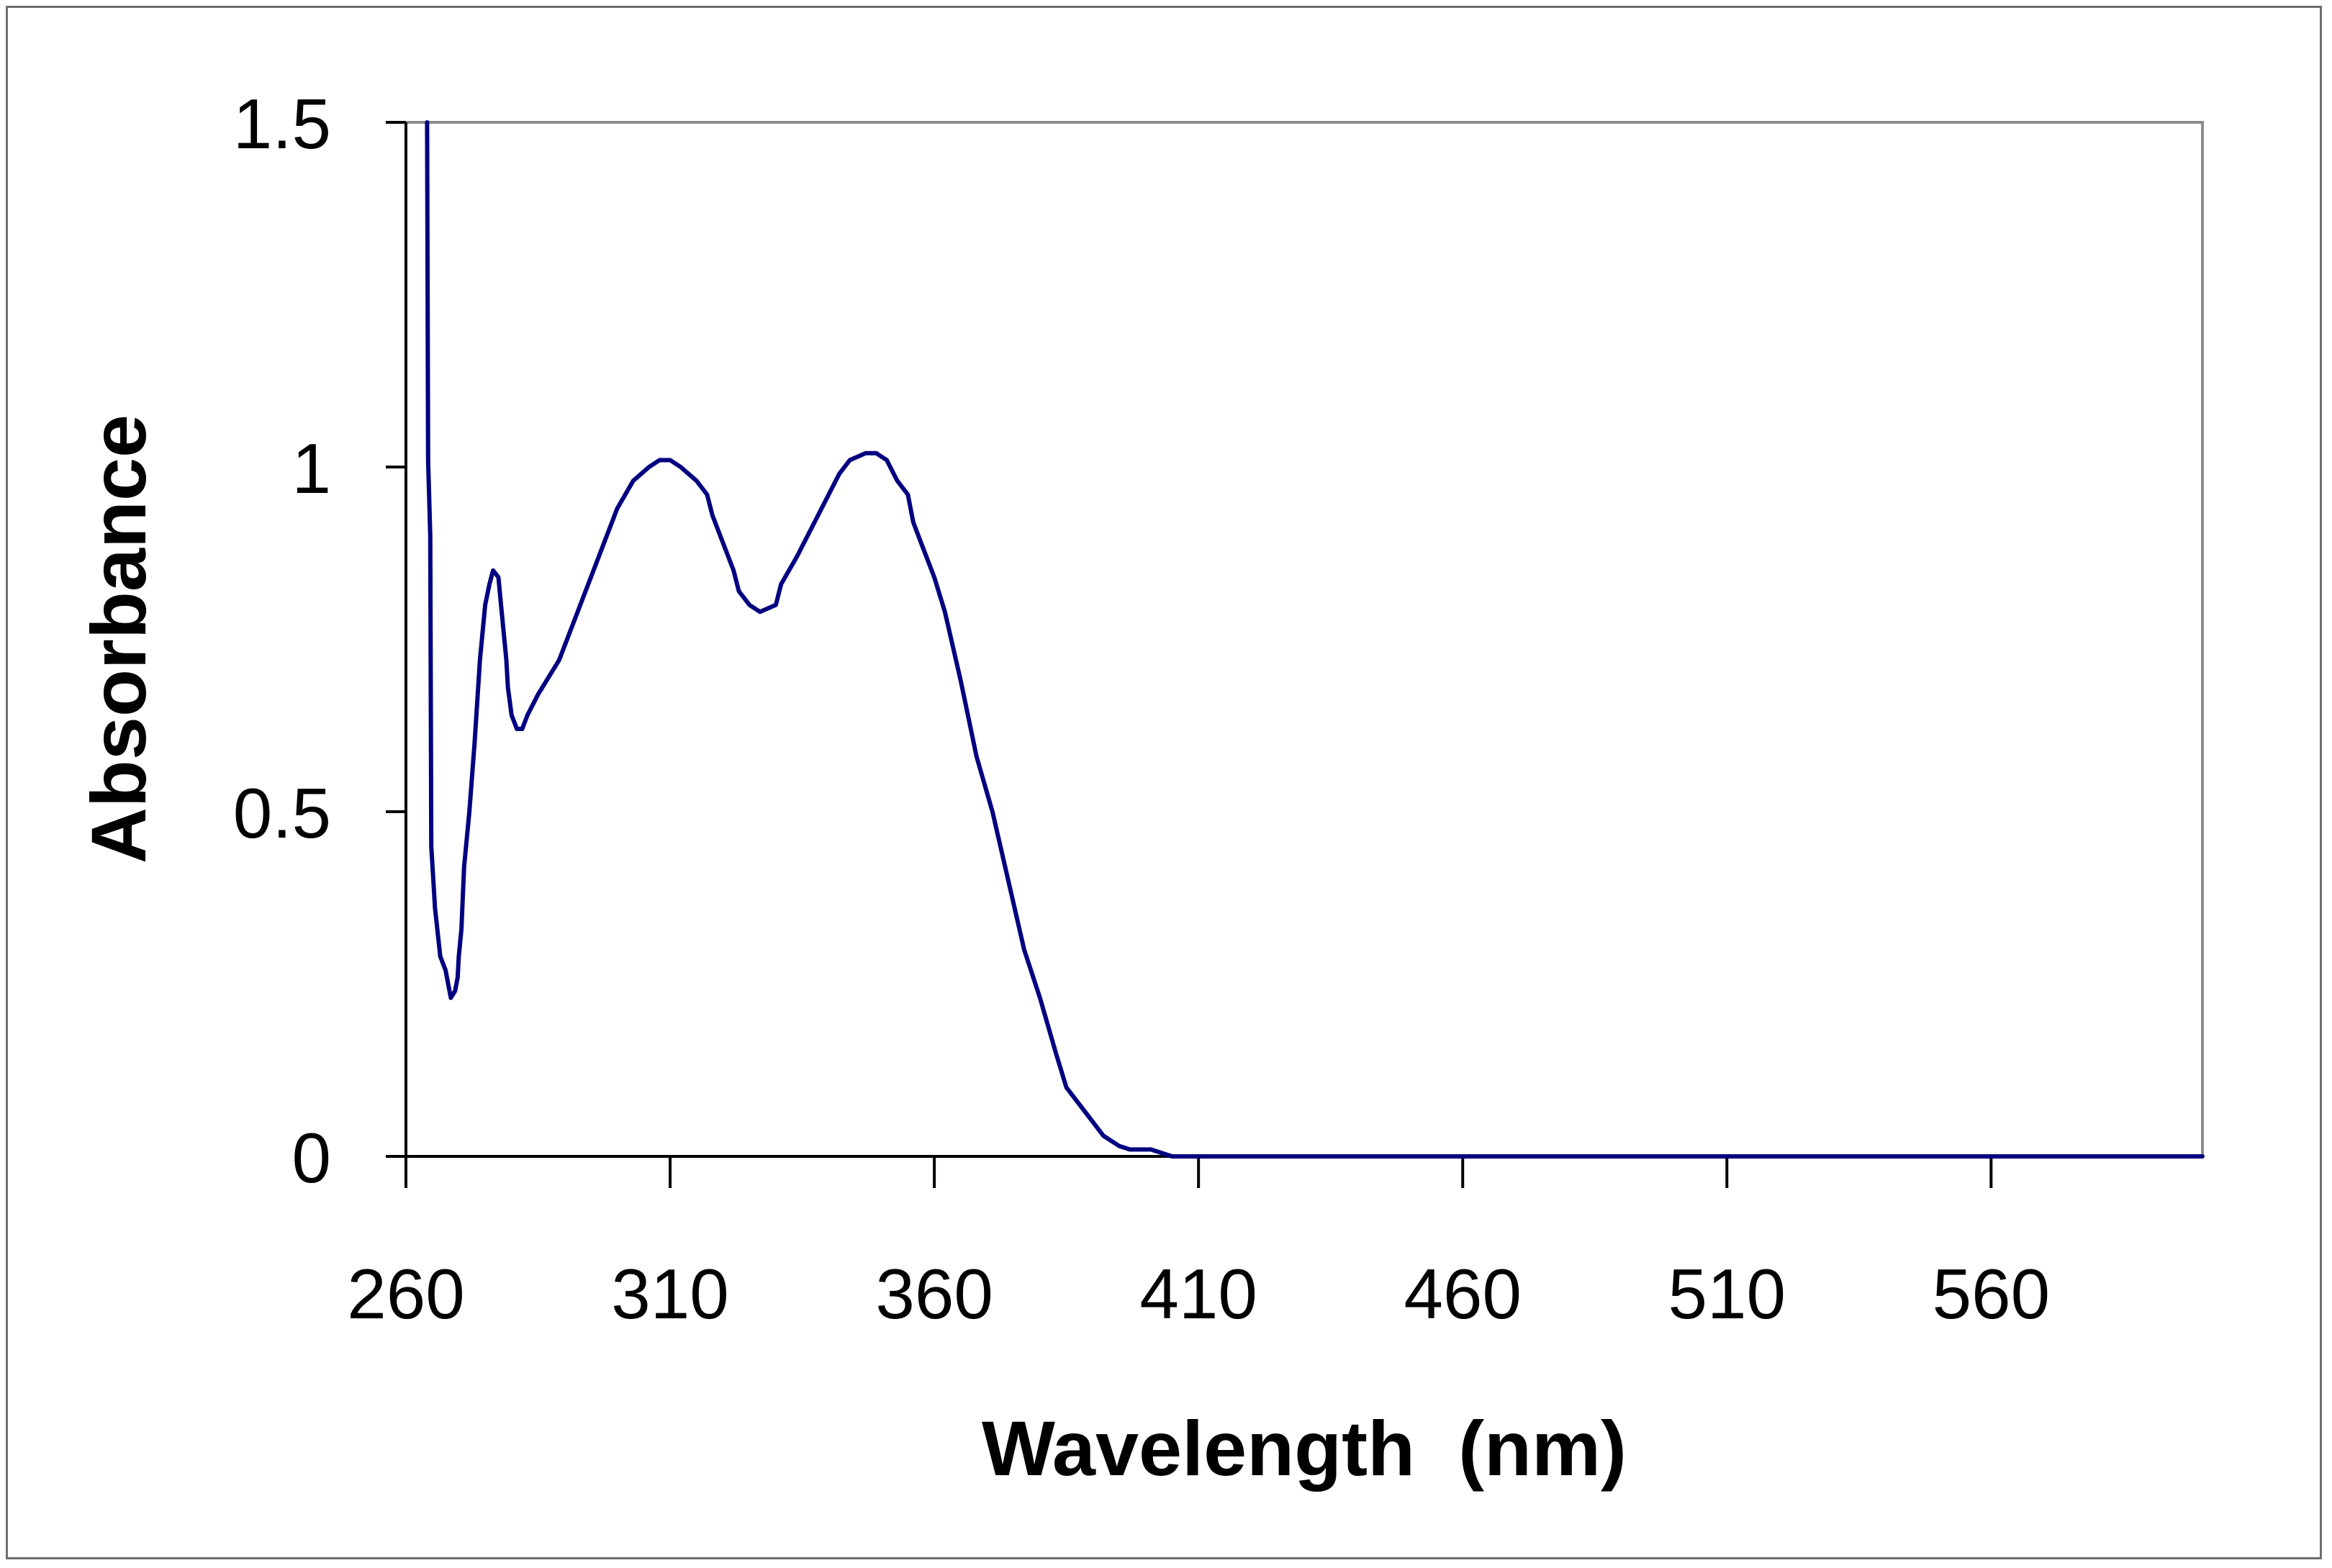 This screenshot has width=2332, height=1568. Describe the element at coordinates (406, 1293) in the screenshot. I see `x-tick-label: 260` at that location.